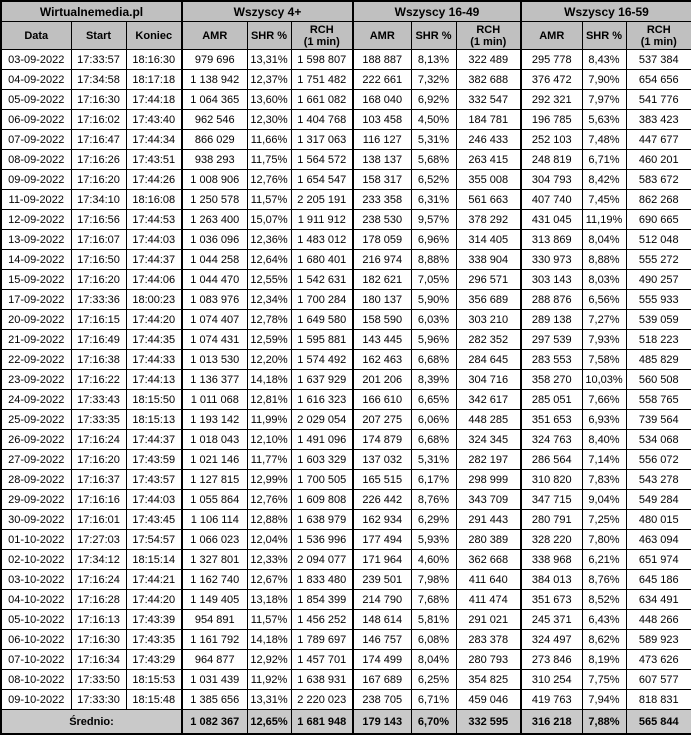  What do you see at coordinates (269, 679) in the screenshot?
I see `shr-4plus-cell: 11,92%` at bounding box center [269, 679].